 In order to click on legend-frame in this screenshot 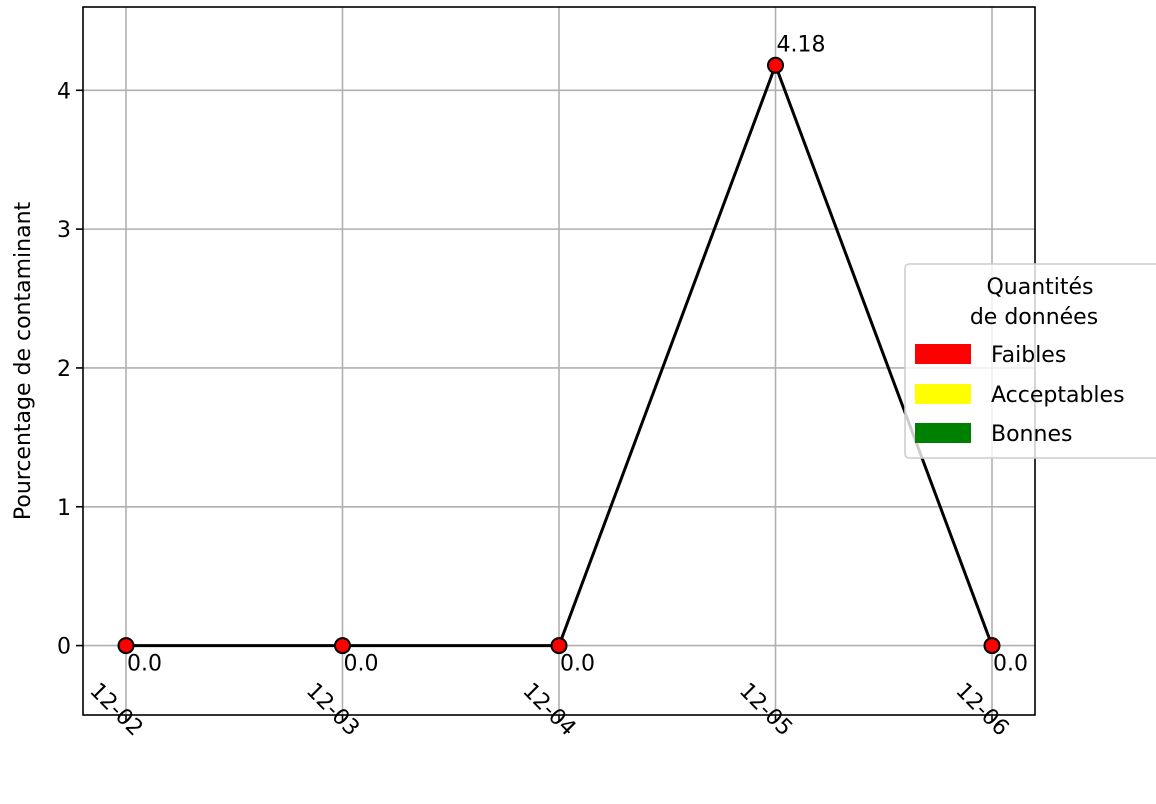, I will do `click(1030, 361)`.